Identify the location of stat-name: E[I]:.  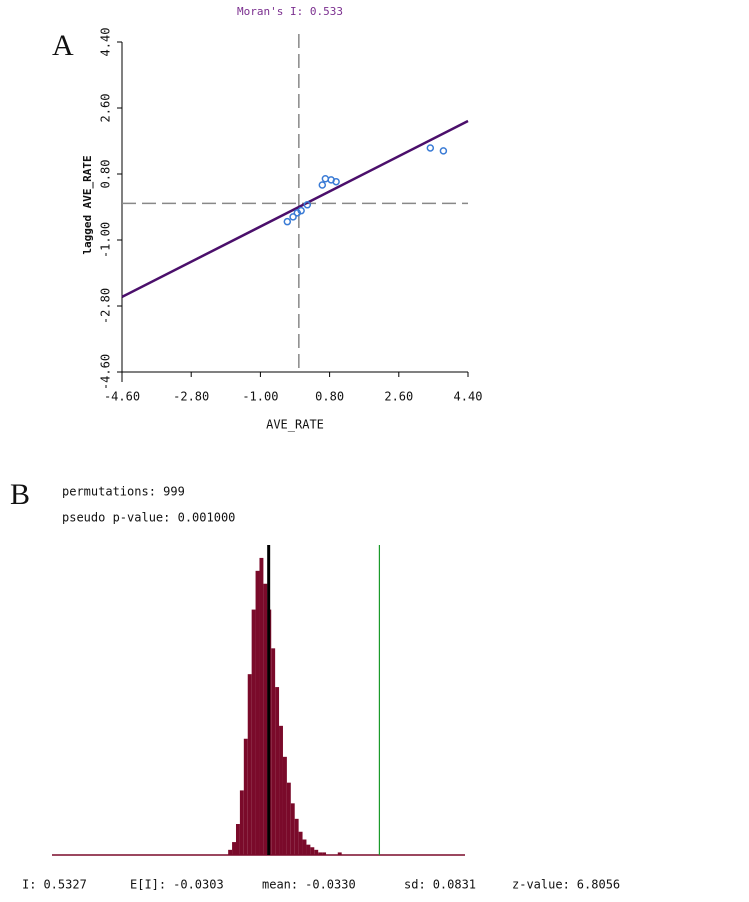
(148, 885).